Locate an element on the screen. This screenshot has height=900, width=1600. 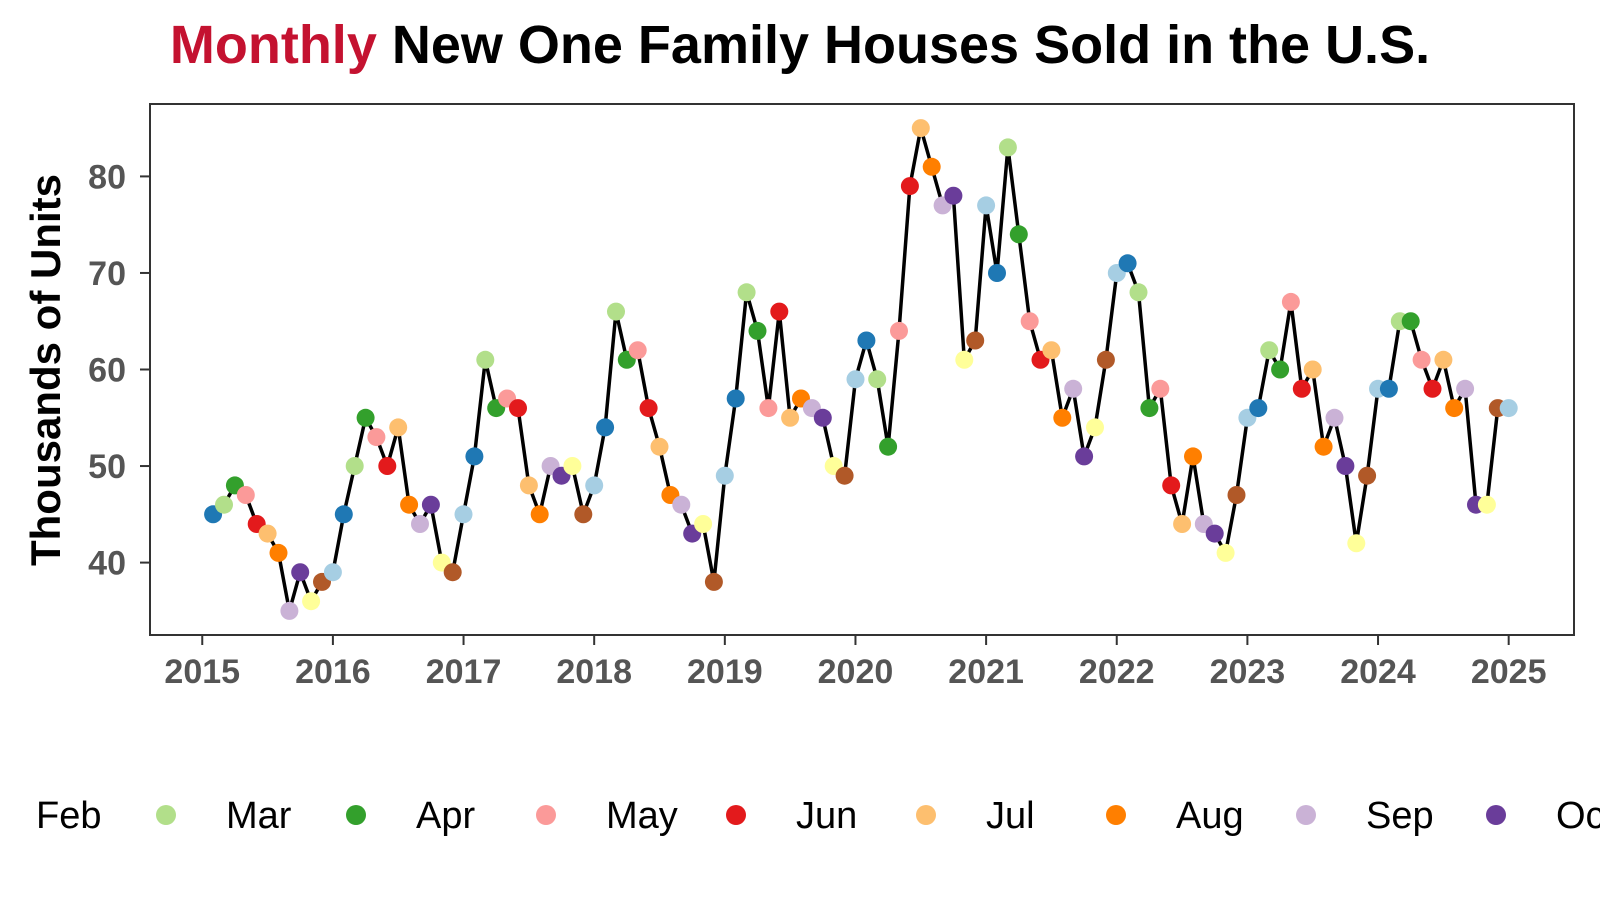
x-tick-label: 2024 is located at coordinates (1378, 672).